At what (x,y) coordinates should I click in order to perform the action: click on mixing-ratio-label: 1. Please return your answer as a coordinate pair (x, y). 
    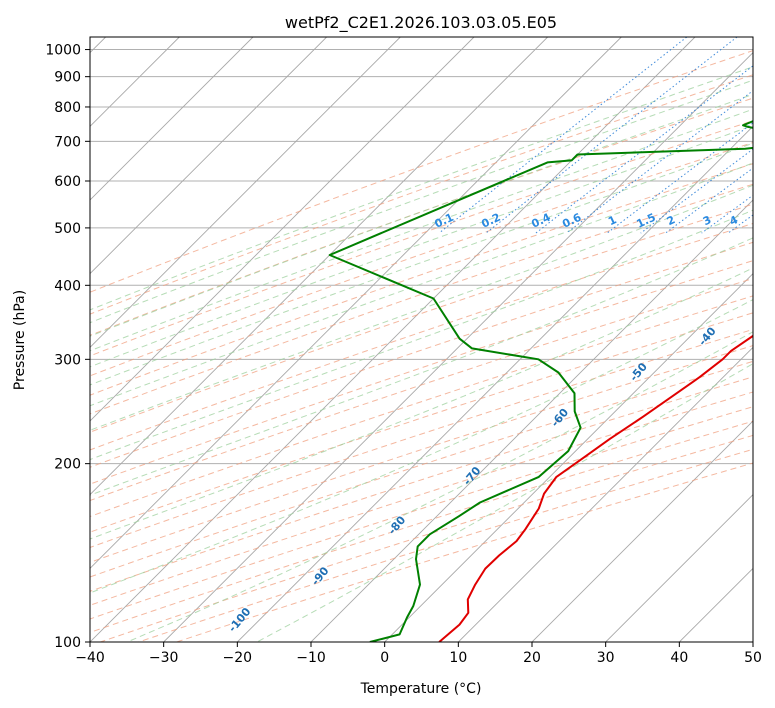
    Looking at the image, I should click on (612, 220).